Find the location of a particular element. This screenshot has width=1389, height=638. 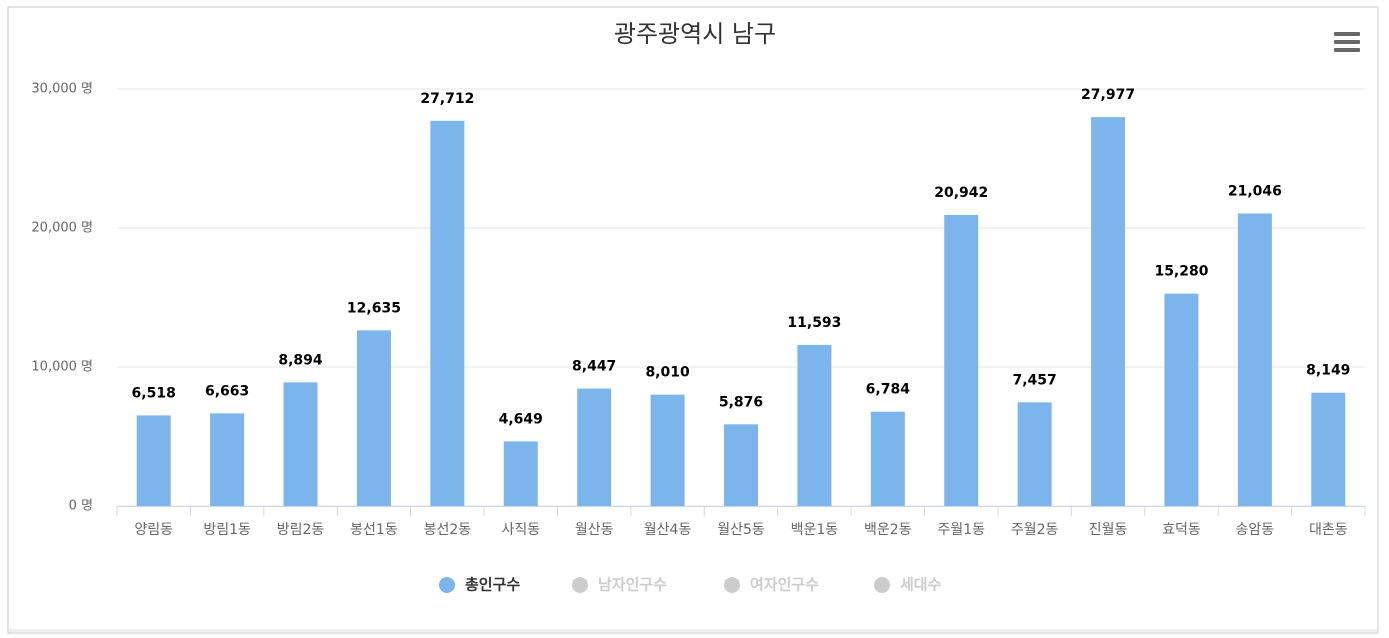

x-tick-label: 대촌동 is located at coordinates (1328, 530).